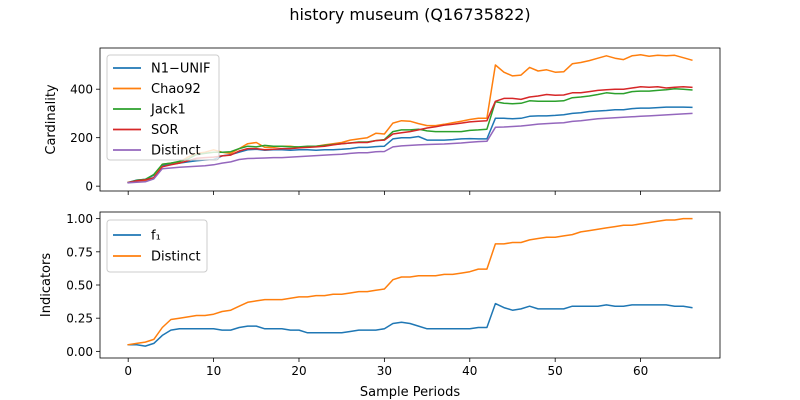  What do you see at coordinates (51, 119) in the screenshot?
I see `y-axis-label: Cardinality` at bounding box center [51, 119].